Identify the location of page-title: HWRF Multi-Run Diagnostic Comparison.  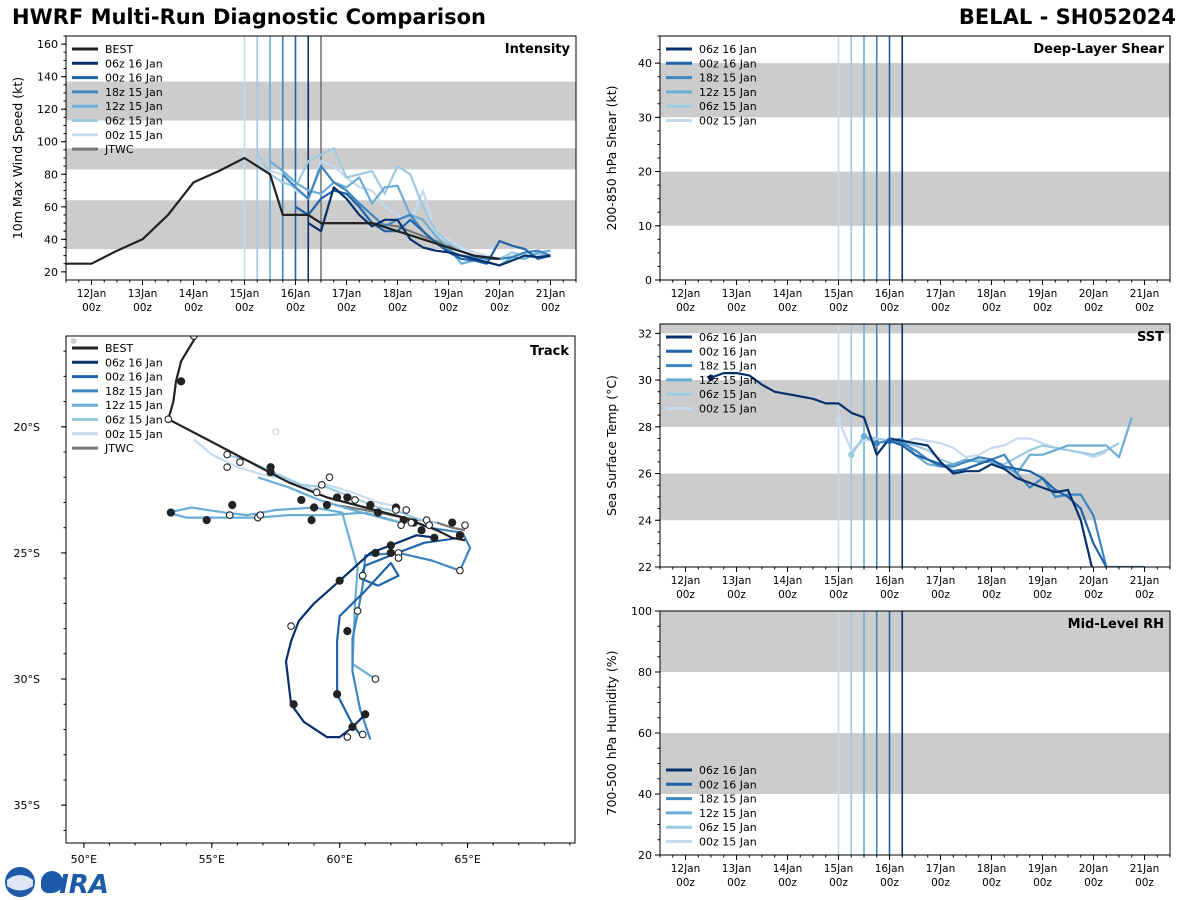
(249, 17).